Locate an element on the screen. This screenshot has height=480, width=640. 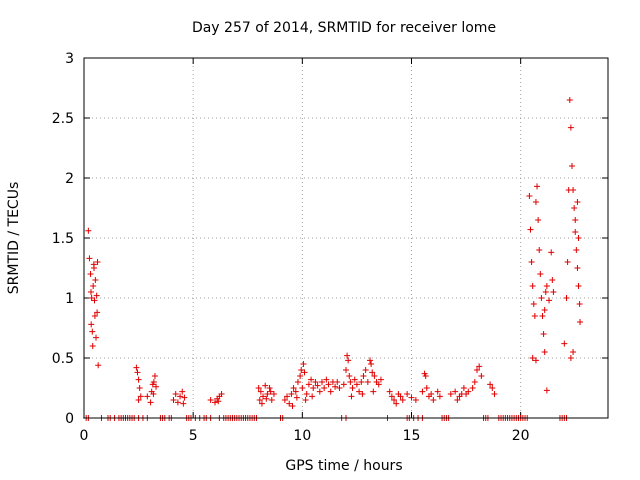
y-axis-title: SRMTID / TECUs is located at coordinates (14, 238).